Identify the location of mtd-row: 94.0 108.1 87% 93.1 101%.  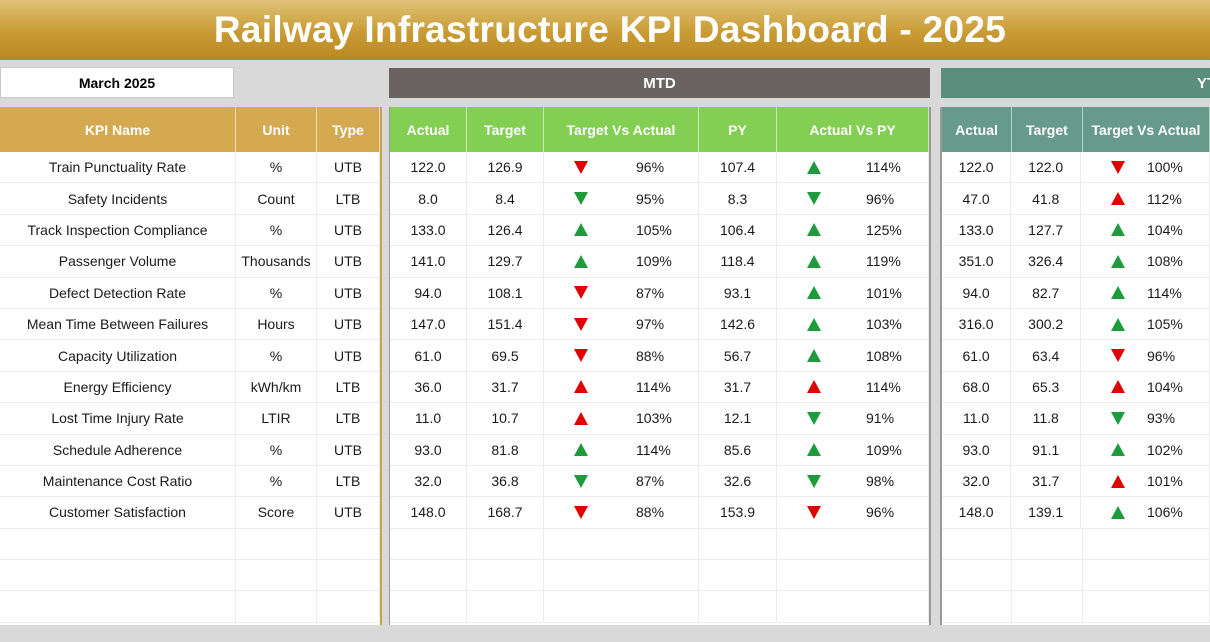
(659, 293).